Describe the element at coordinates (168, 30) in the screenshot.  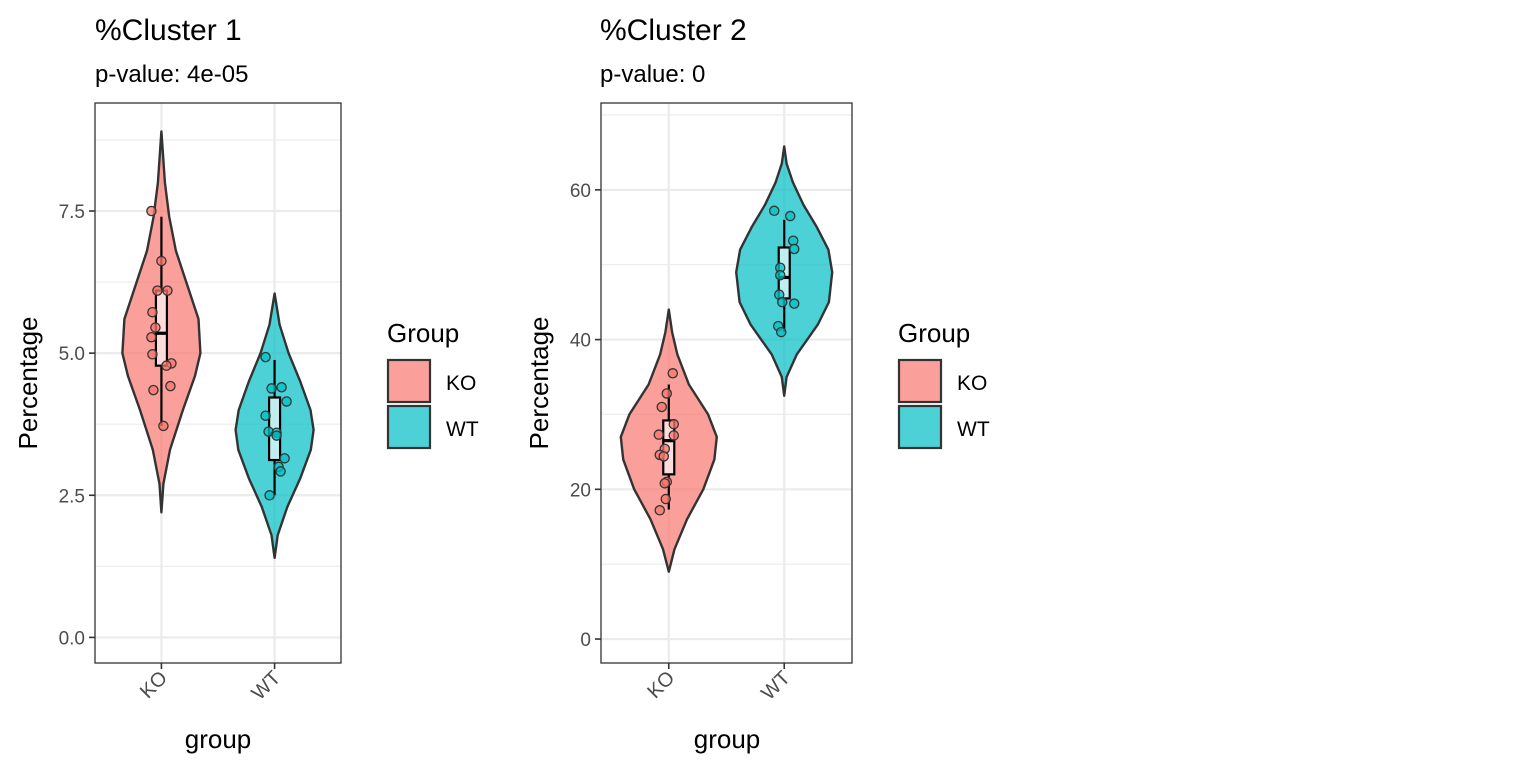
I see `cluster1-title: %Cluster 1` at that location.